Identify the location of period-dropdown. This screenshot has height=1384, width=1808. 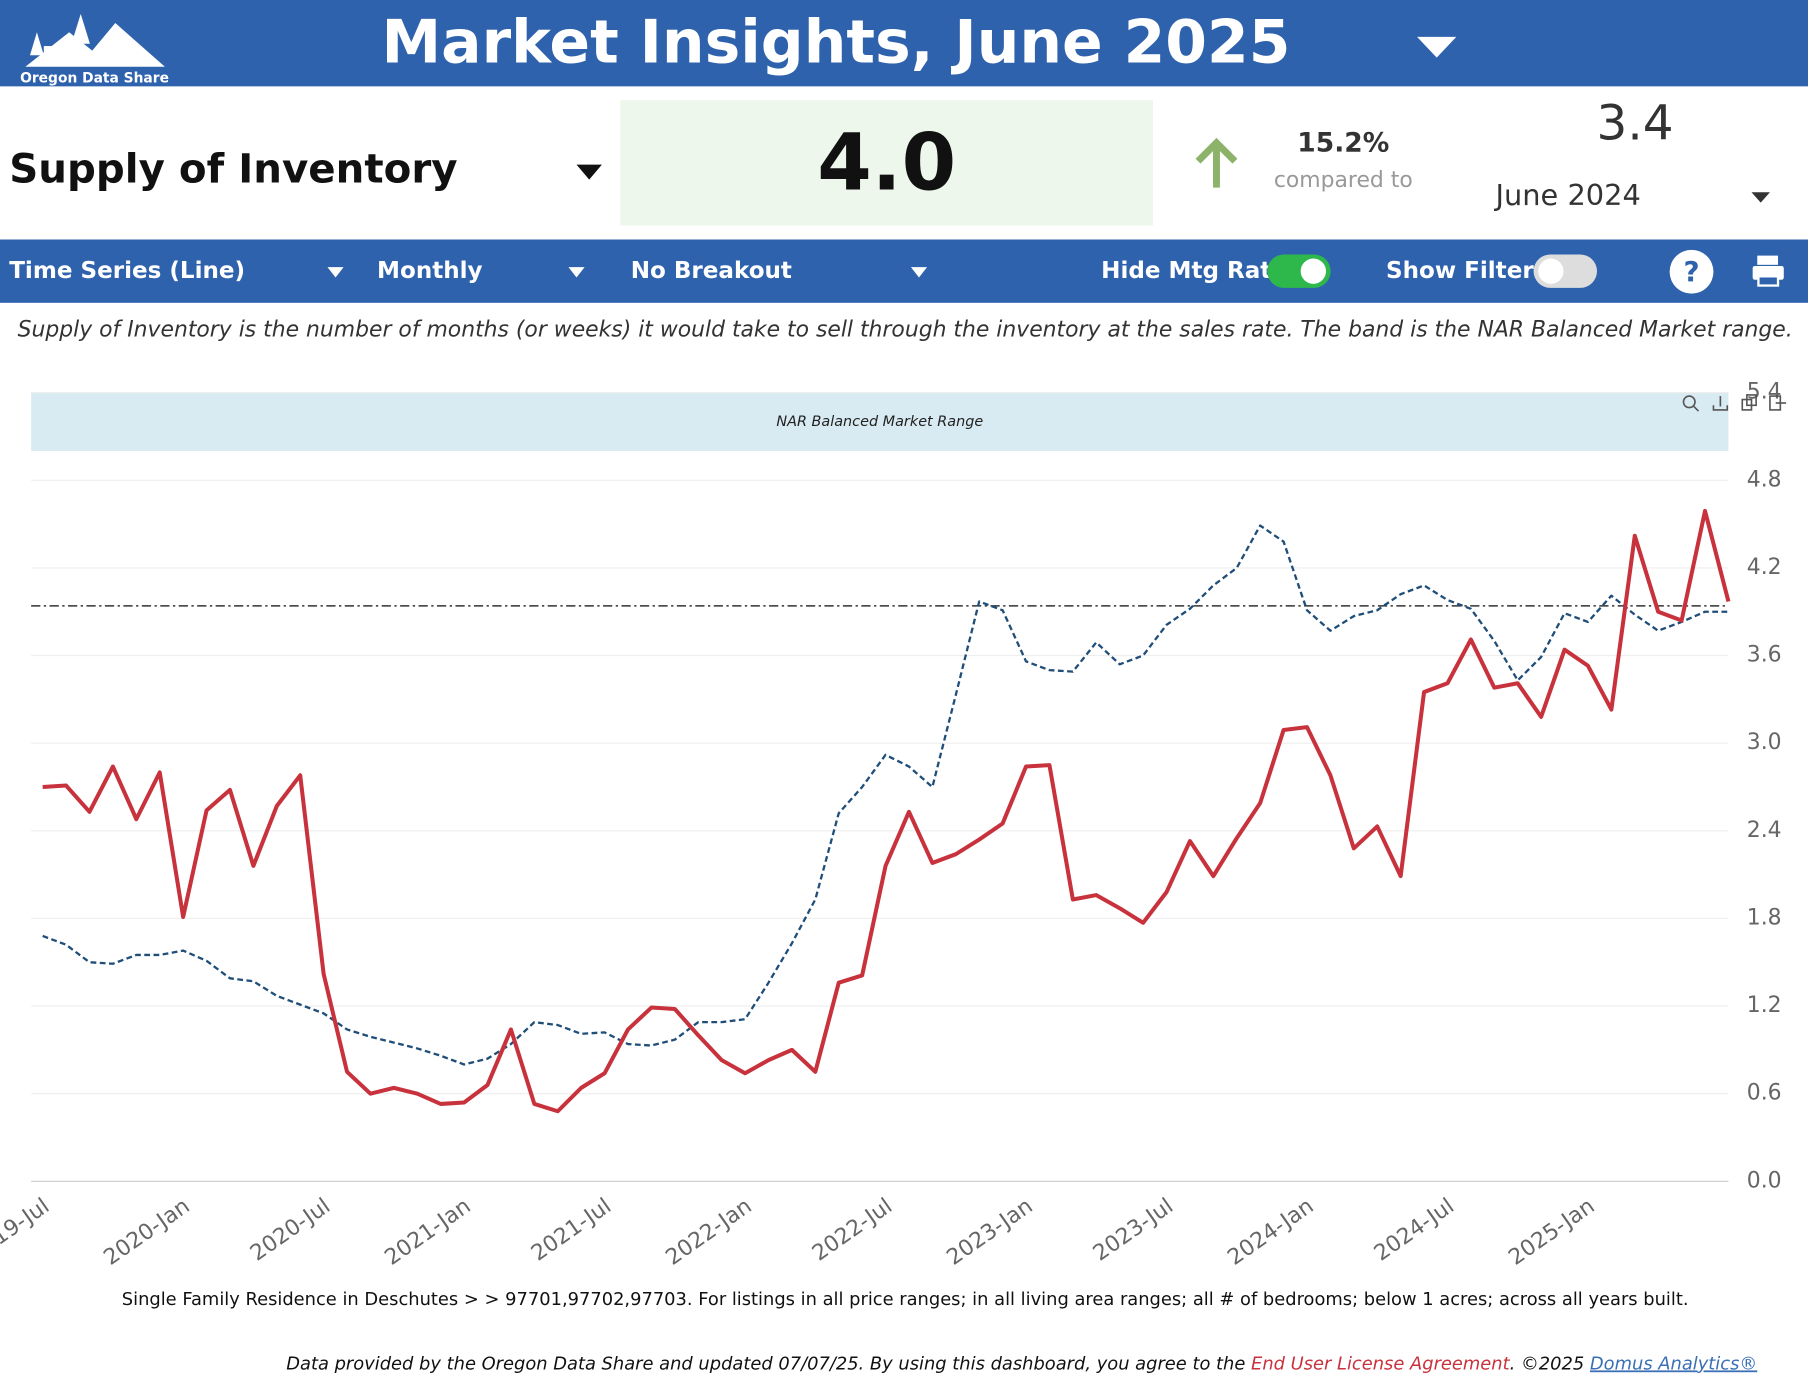
(1760, 197).